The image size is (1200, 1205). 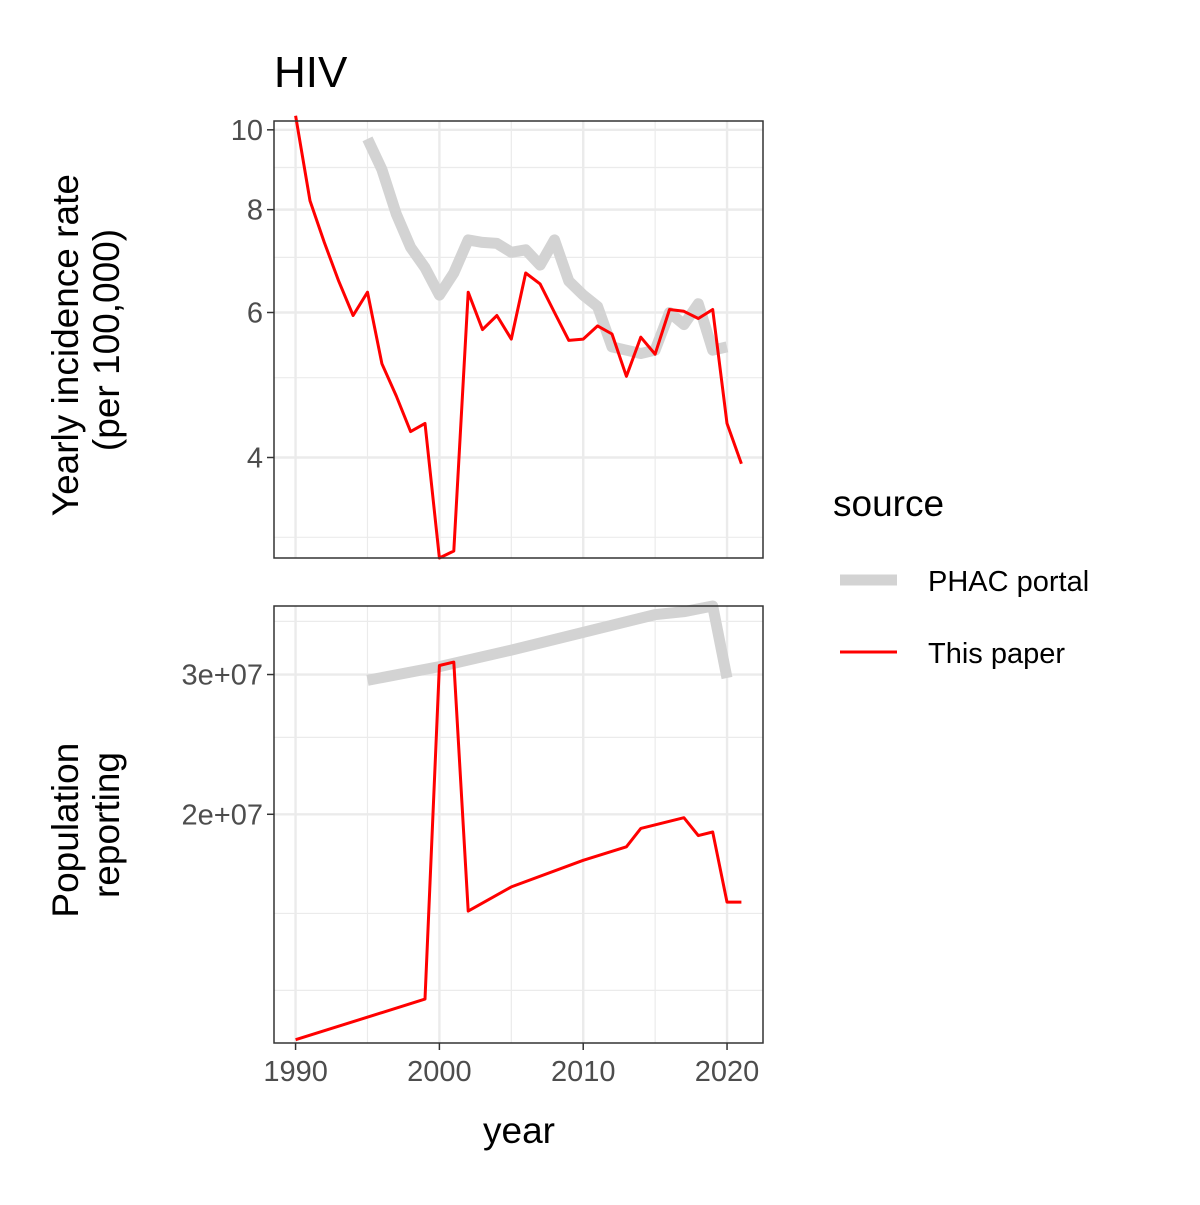 What do you see at coordinates (222, 676) in the screenshot?
I see `population-y-tick-label: 3e+07` at bounding box center [222, 676].